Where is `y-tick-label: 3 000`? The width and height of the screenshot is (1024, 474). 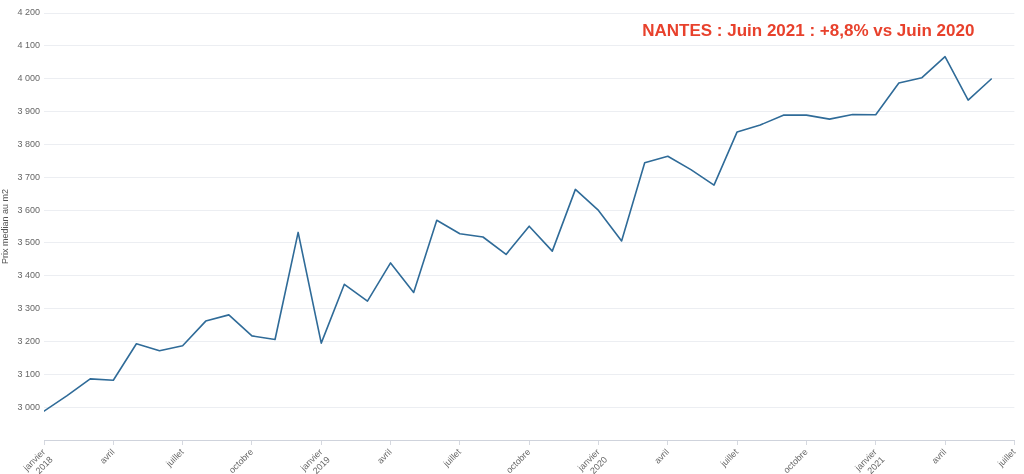
y-tick-label: 3 000 is located at coordinates (28, 406).